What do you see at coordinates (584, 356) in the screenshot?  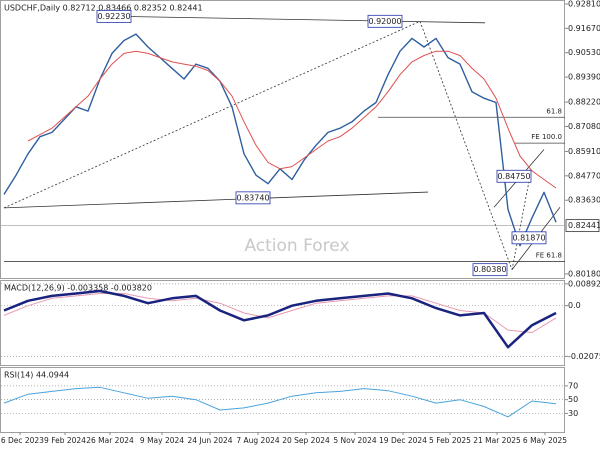 I see `y-tick-label: -0.020759` at bounding box center [584, 356].